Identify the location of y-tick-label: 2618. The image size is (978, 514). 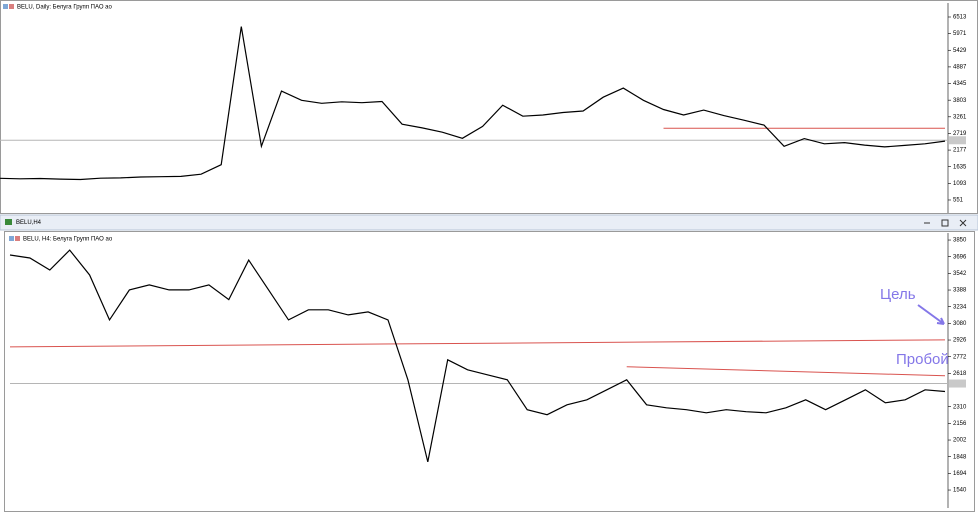
(960, 374).